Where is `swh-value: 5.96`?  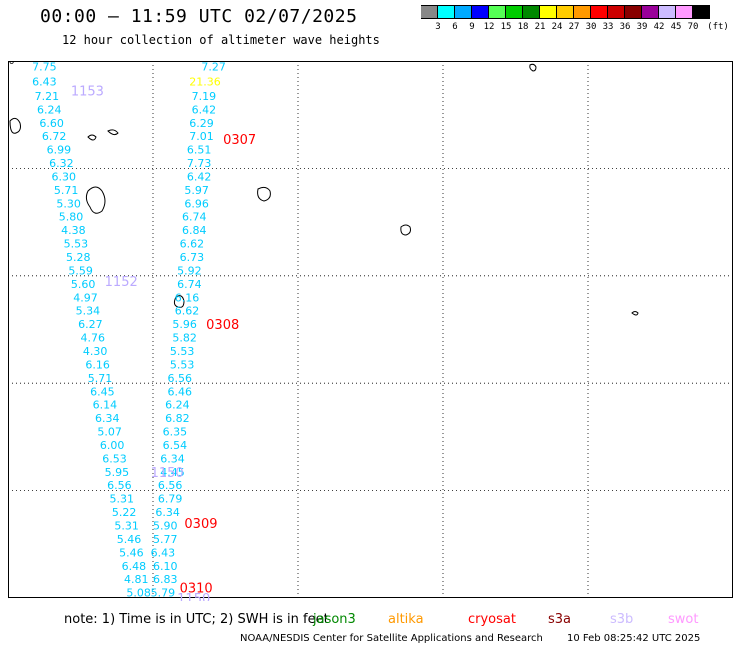
swh-value: 5.96 is located at coordinates (184, 324).